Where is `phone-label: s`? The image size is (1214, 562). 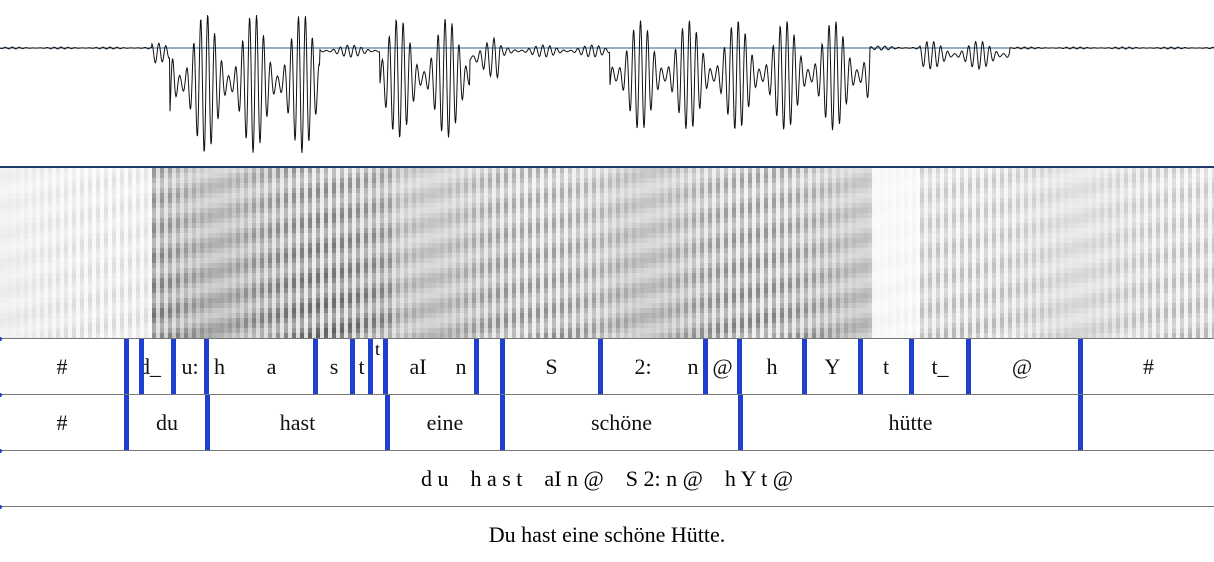 phone-label: s is located at coordinates (334, 367).